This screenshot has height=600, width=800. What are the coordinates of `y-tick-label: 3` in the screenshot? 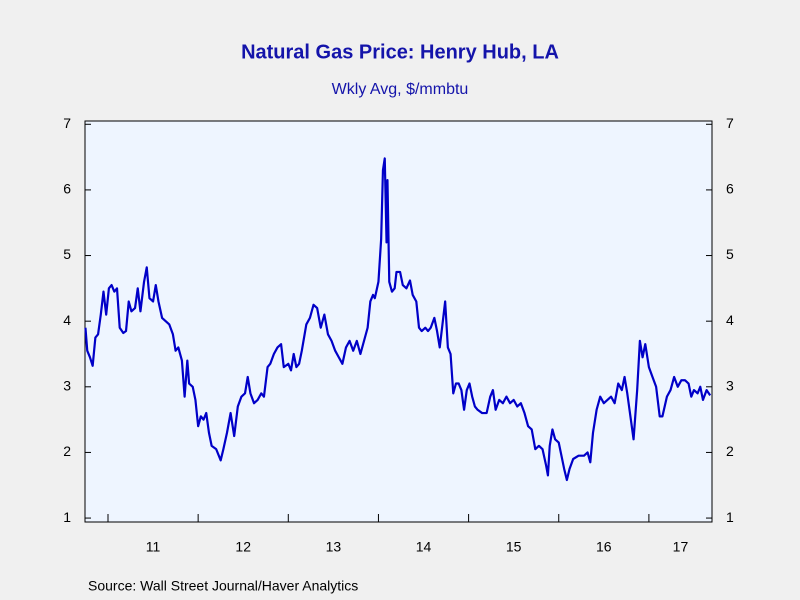 It's located at (67, 386).